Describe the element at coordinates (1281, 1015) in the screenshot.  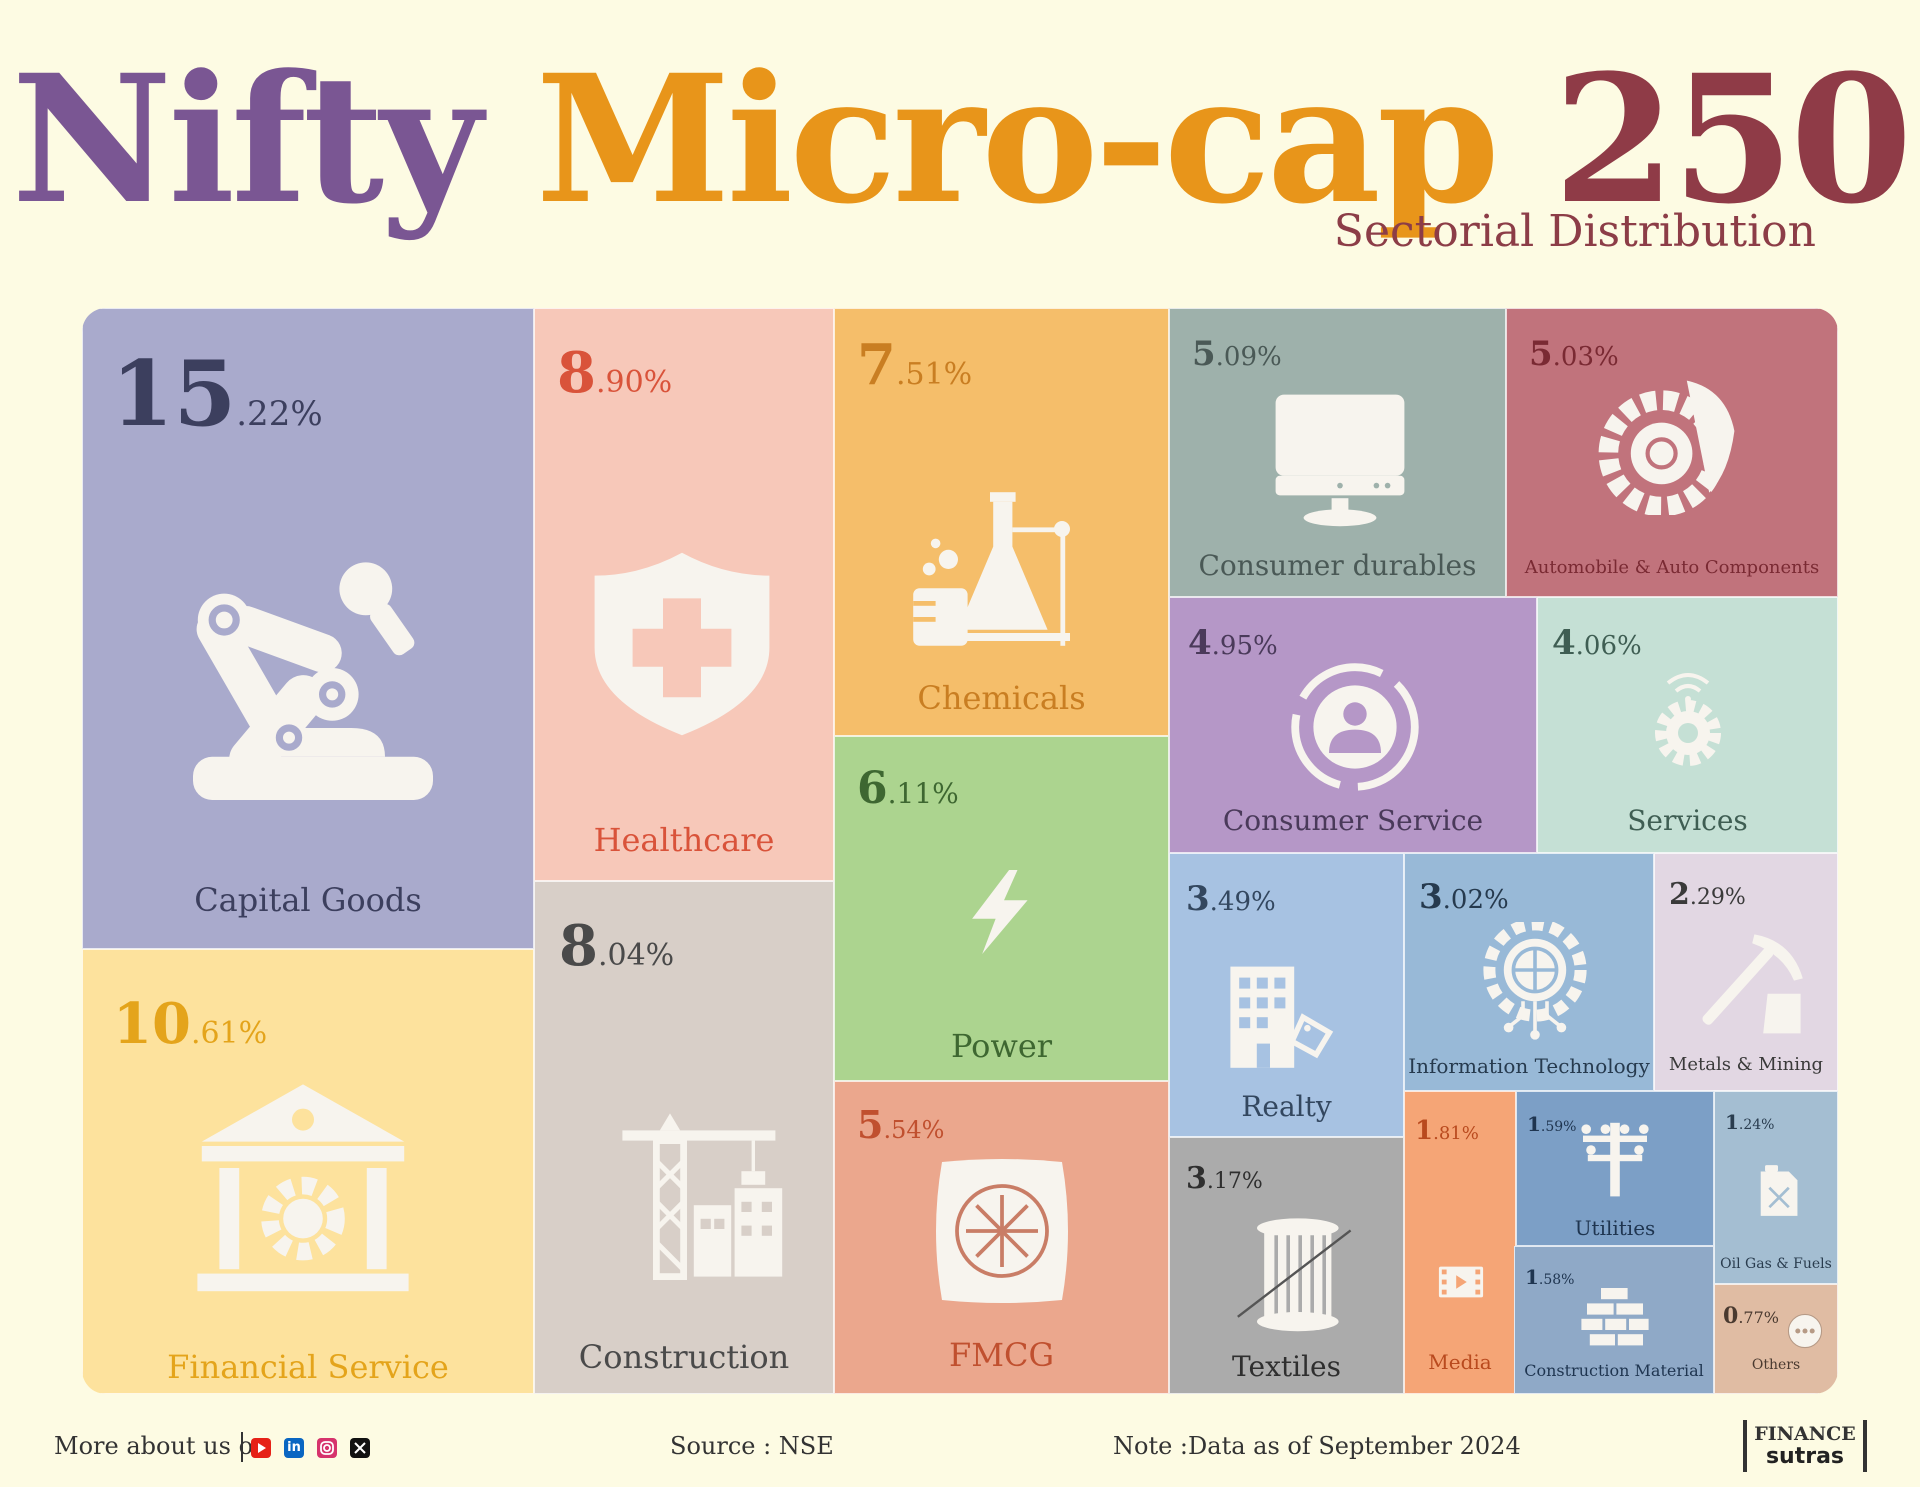
I see `building-tag-icon` at that location.